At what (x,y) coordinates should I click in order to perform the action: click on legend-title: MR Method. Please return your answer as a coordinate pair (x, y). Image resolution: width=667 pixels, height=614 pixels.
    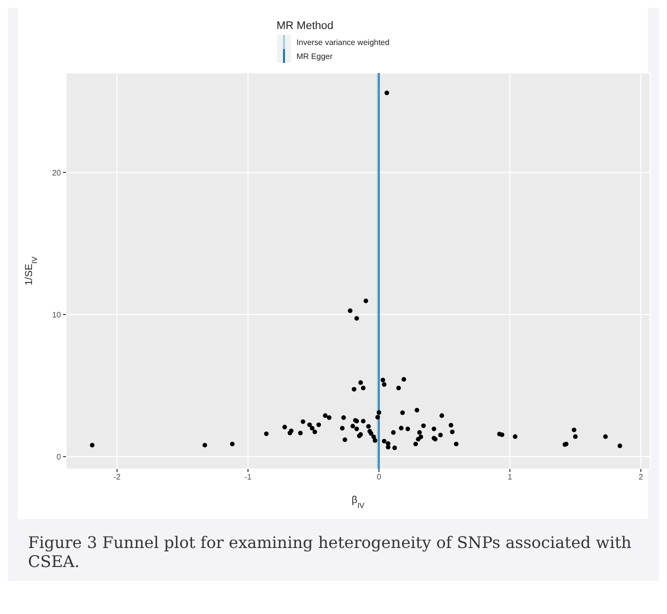
    Looking at the image, I should click on (305, 26).